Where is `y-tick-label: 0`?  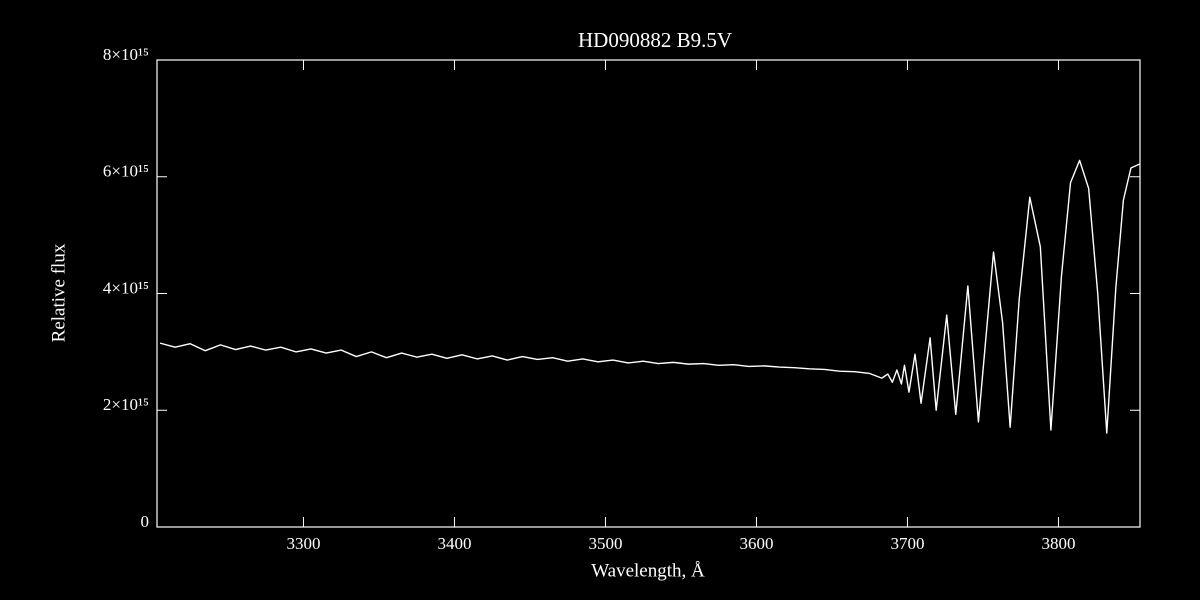
y-tick-label: 0 is located at coordinates (145, 521).